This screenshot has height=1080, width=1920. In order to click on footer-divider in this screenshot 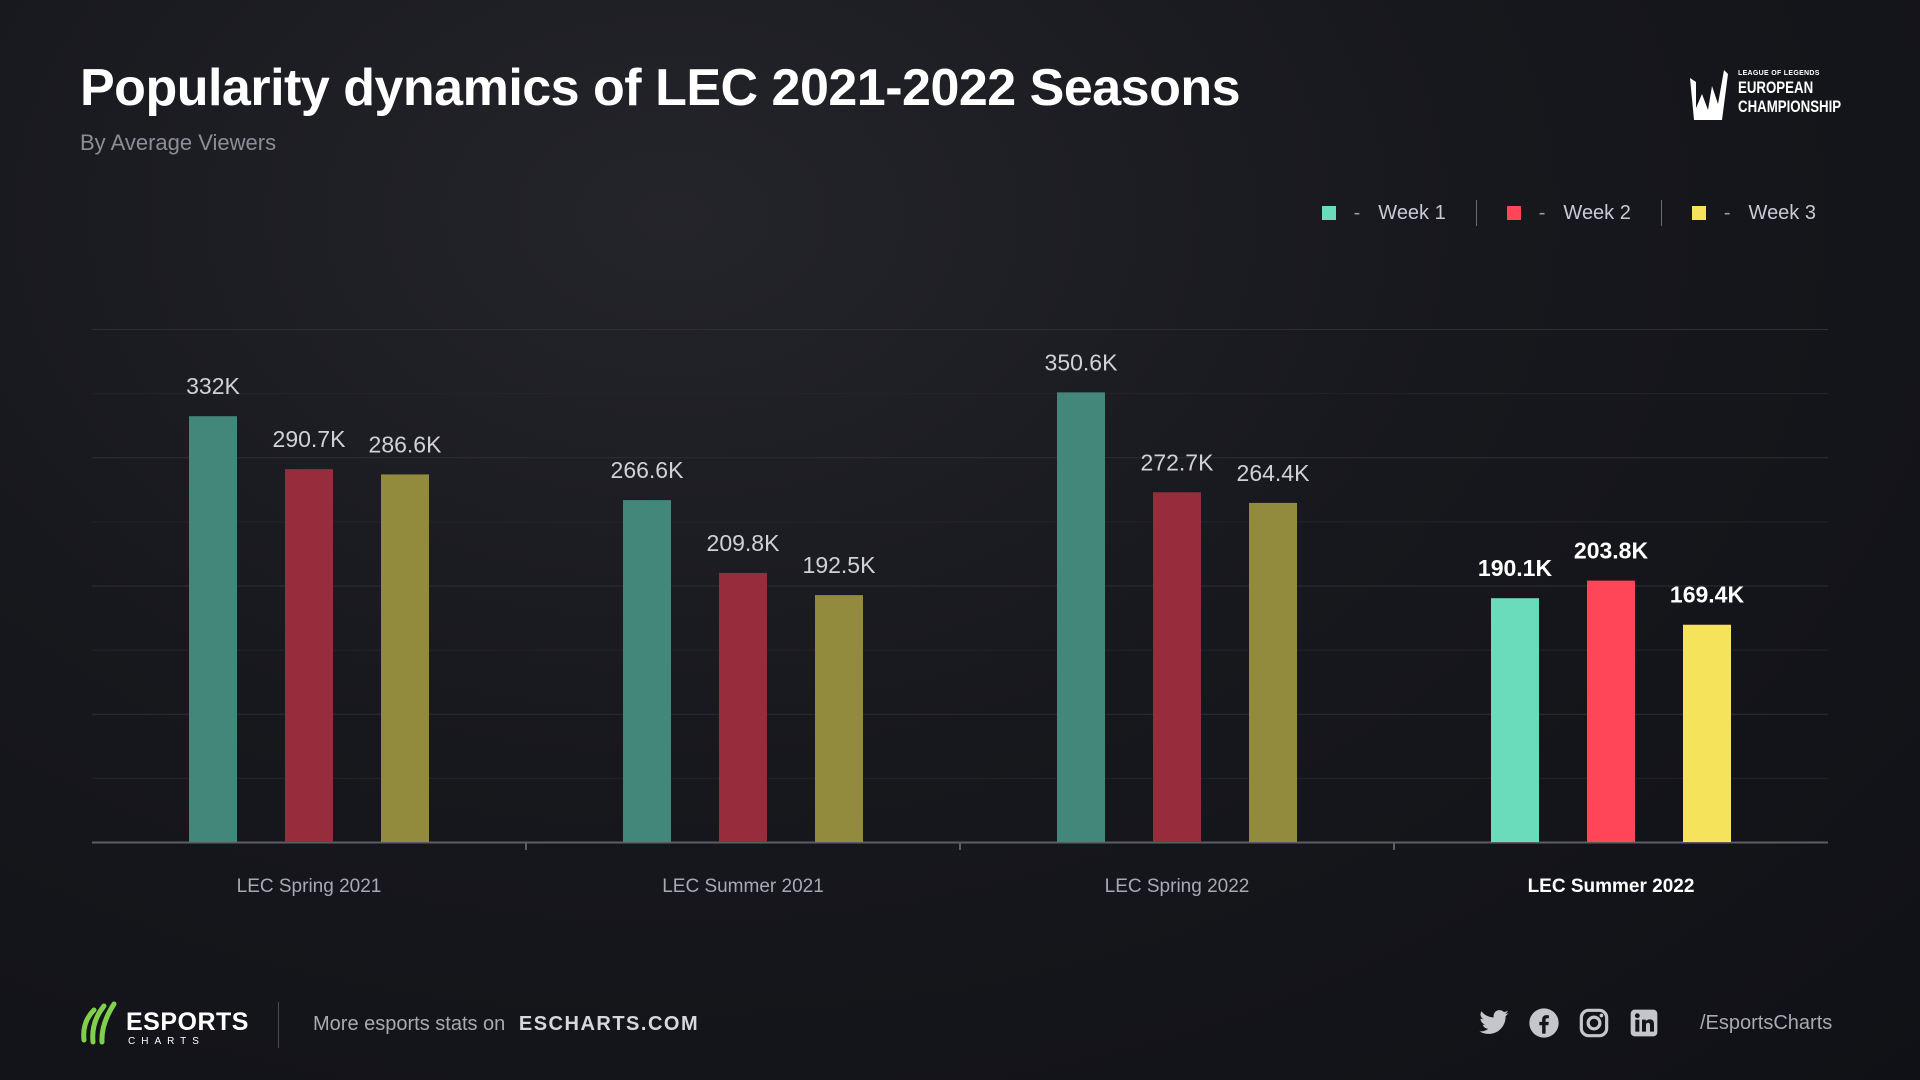, I will do `click(278, 1025)`.